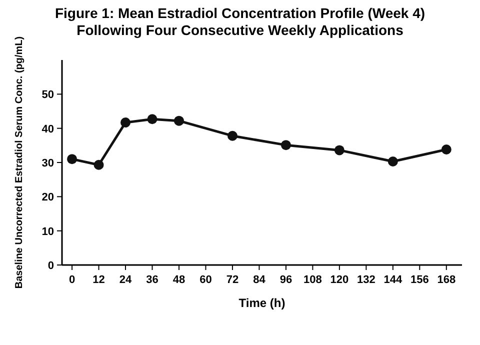 This screenshot has height=345, width=480. I want to click on y-tick-label: 50, so click(48, 95).